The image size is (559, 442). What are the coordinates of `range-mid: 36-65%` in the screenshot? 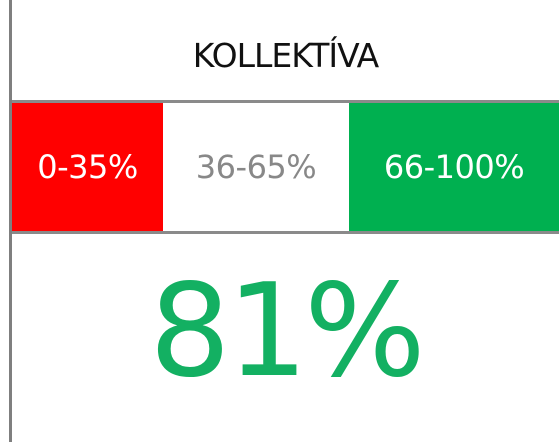 It's located at (256, 167).